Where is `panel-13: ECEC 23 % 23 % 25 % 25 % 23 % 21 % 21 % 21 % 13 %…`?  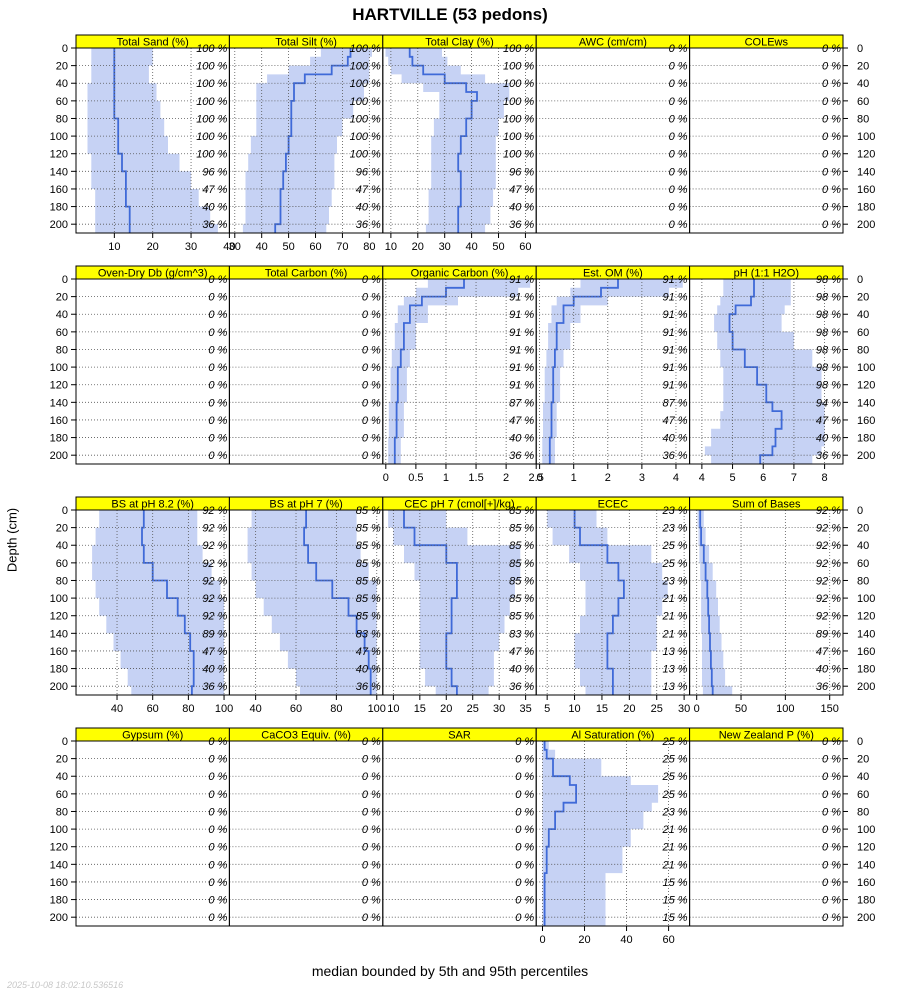 panel-13: ECEC 23 % 23 % 25 % 25 % 23 % 21 % 21 % 21 % 13 %… is located at coordinates (612, 605).